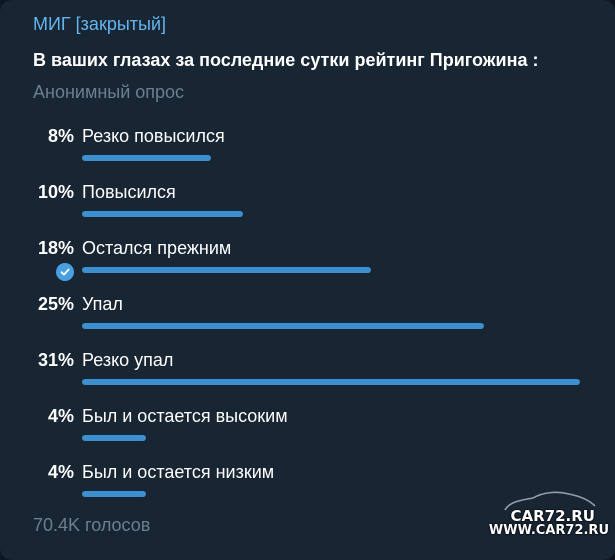 Image resolution: width=615 pixels, height=560 pixels. What do you see at coordinates (55, 360) in the screenshot?
I see `option-percent: 31%` at bounding box center [55, 360].